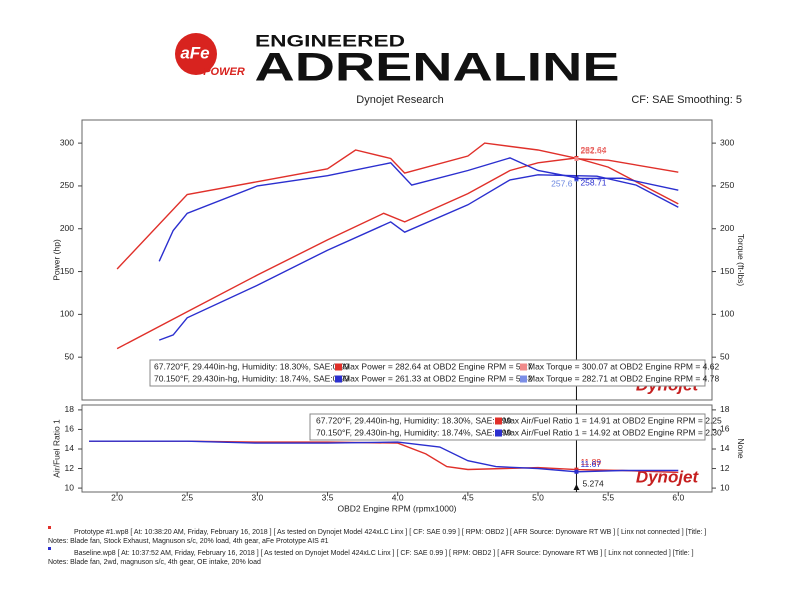  What do you see at coordinates (224, 72) in the screenshot?
I see `logo-sub: POWER` at bounding box center [224, 72].